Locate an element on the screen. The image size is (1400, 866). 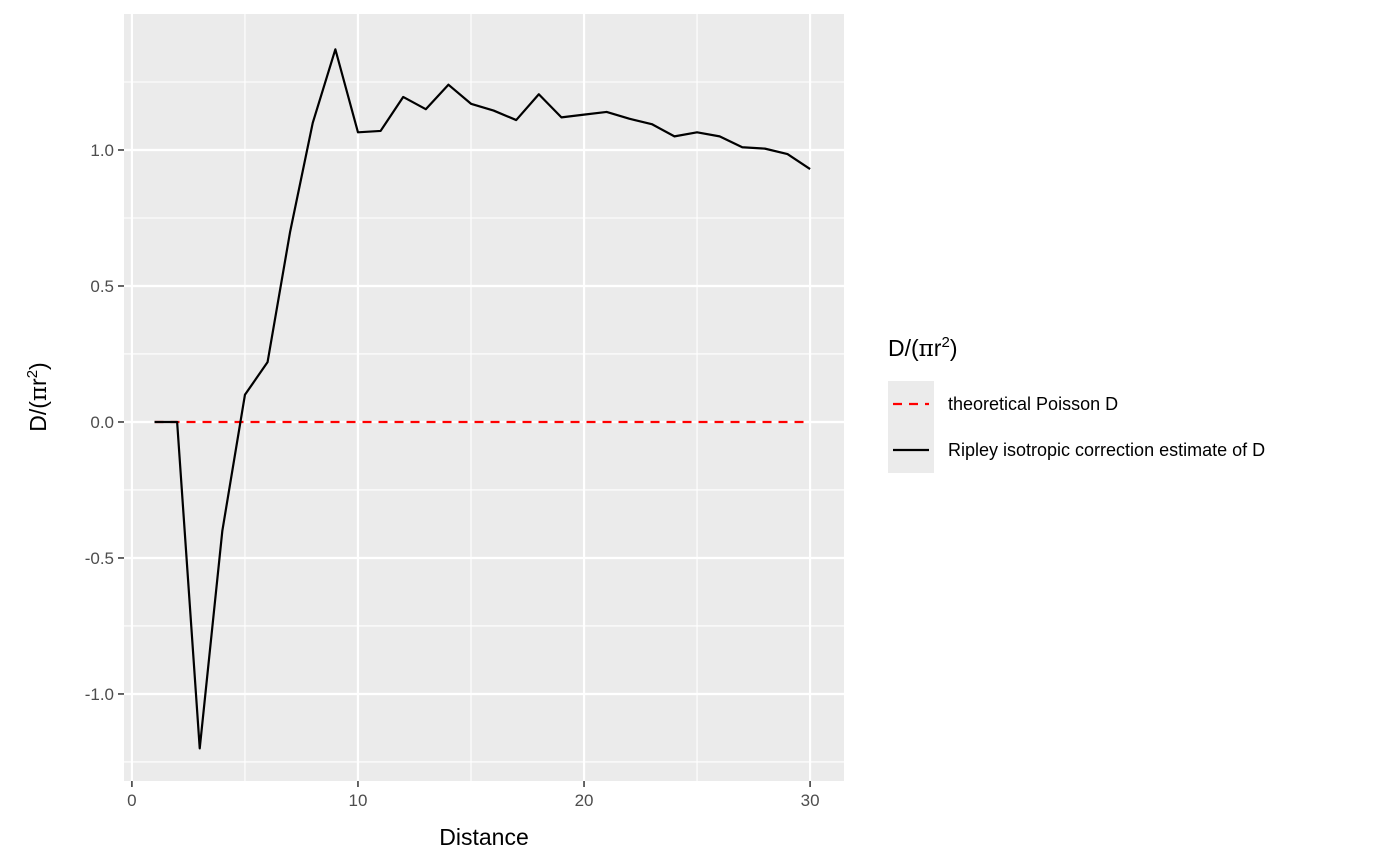
x-tick-label: 30 is located at coordinates (810, 800).